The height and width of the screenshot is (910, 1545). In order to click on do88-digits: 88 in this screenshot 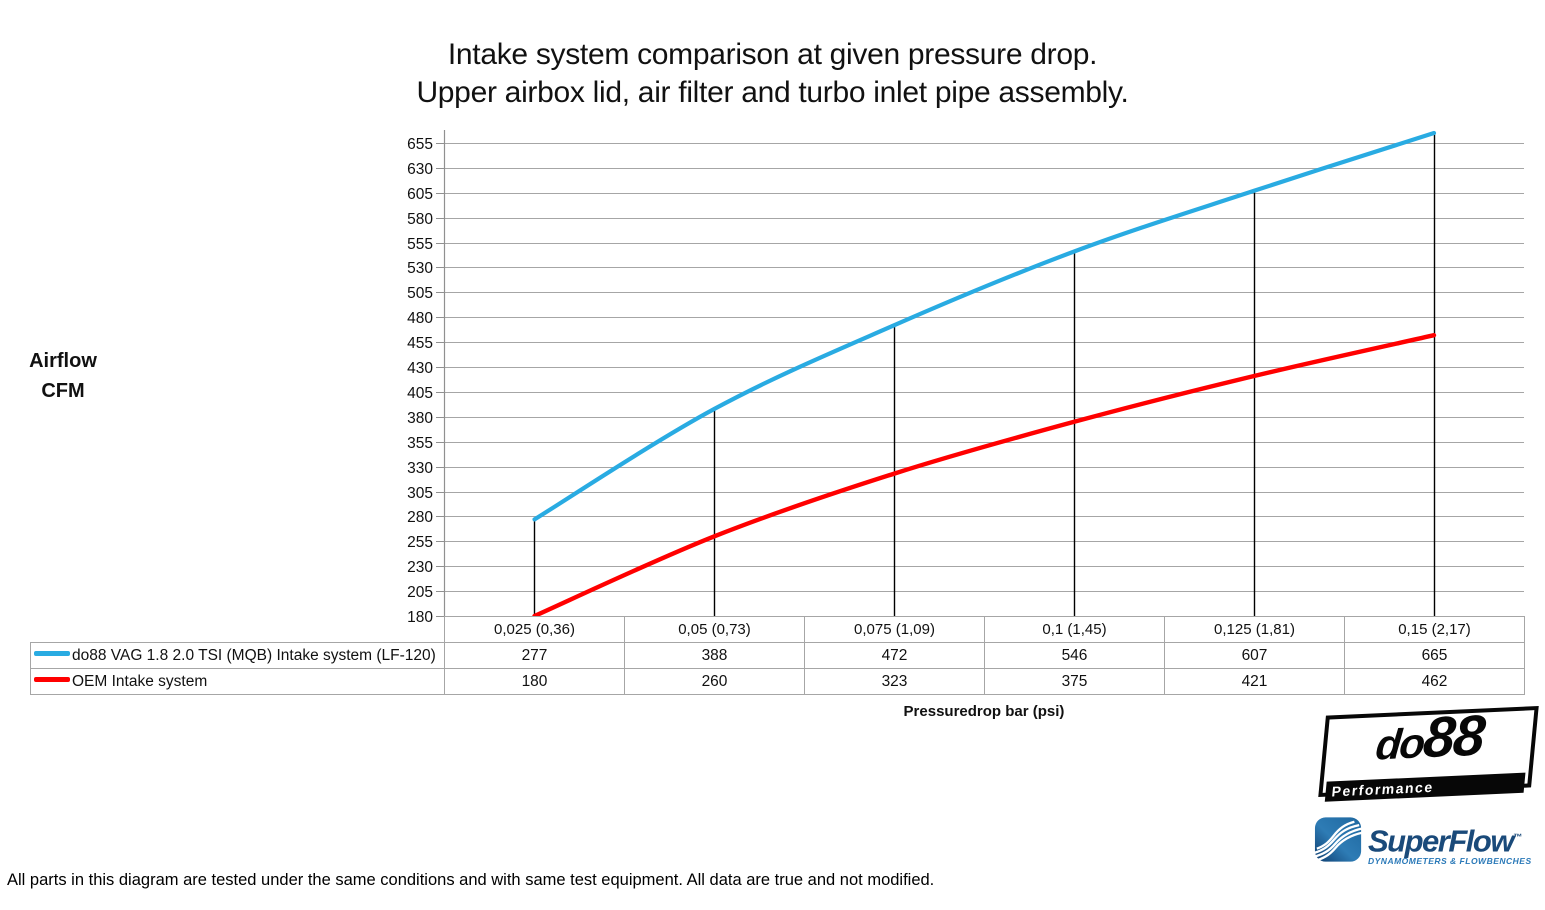, I will do `click(1453, 737)`.